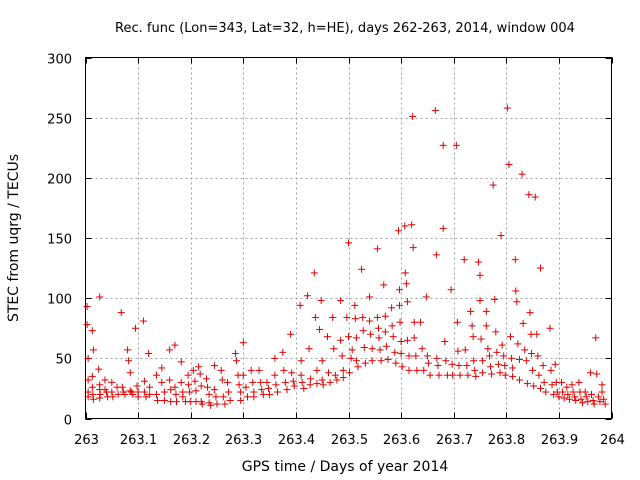 The height and width of the screenshot is (480, 640). Describe the element at coordinates (349, 440) in the screenshot. I see `x-tick-label: 263.5` at that location.